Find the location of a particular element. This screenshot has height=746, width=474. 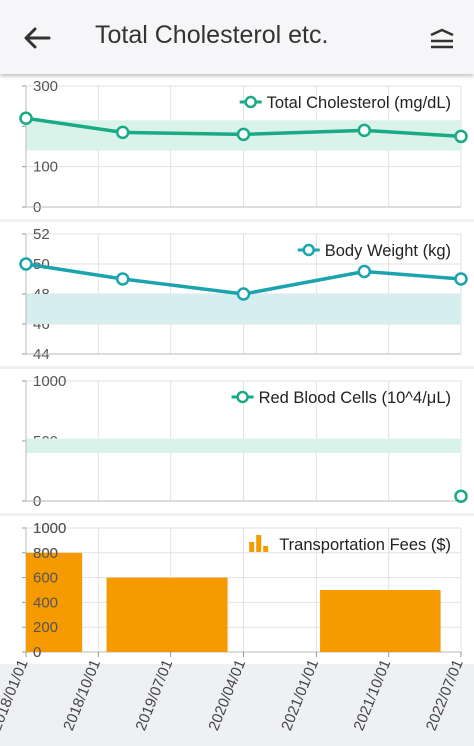

back-button is located at coordinates (37, 38).